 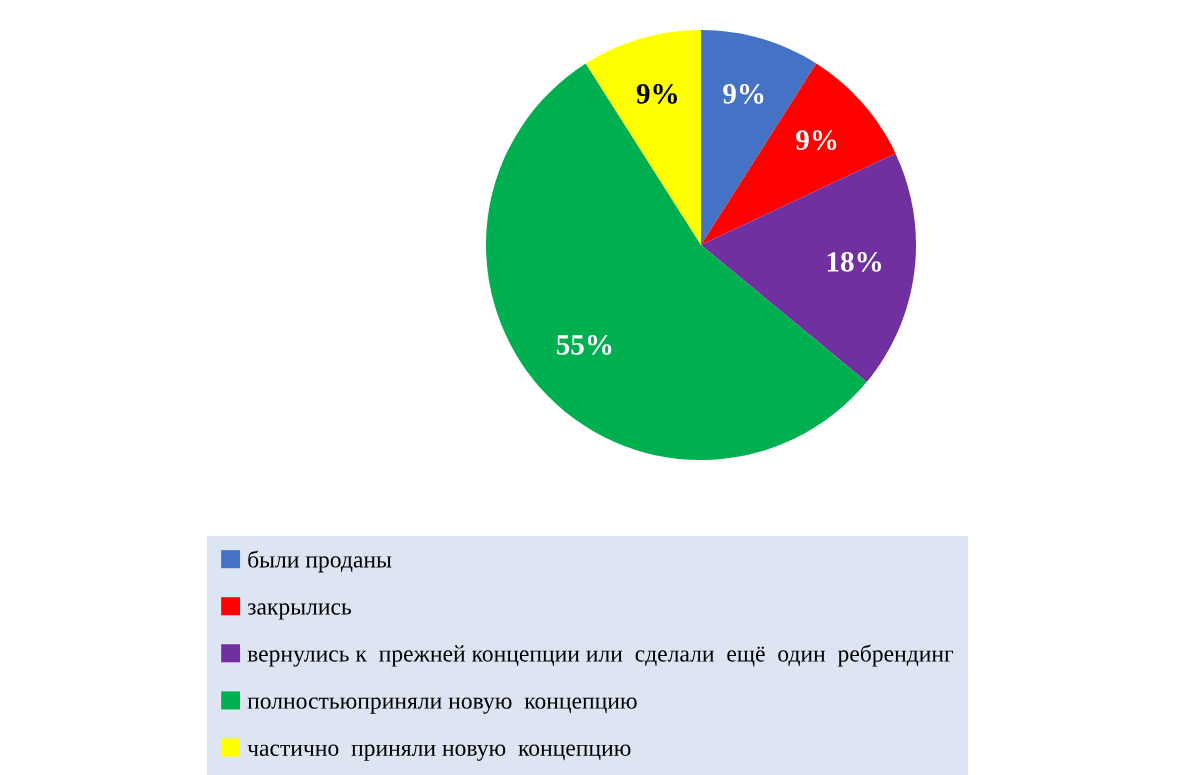 I want to click on legend-label: вернулись к прежней концепции или сделали ещё один ребрендинг, so click(x=600, y=655).